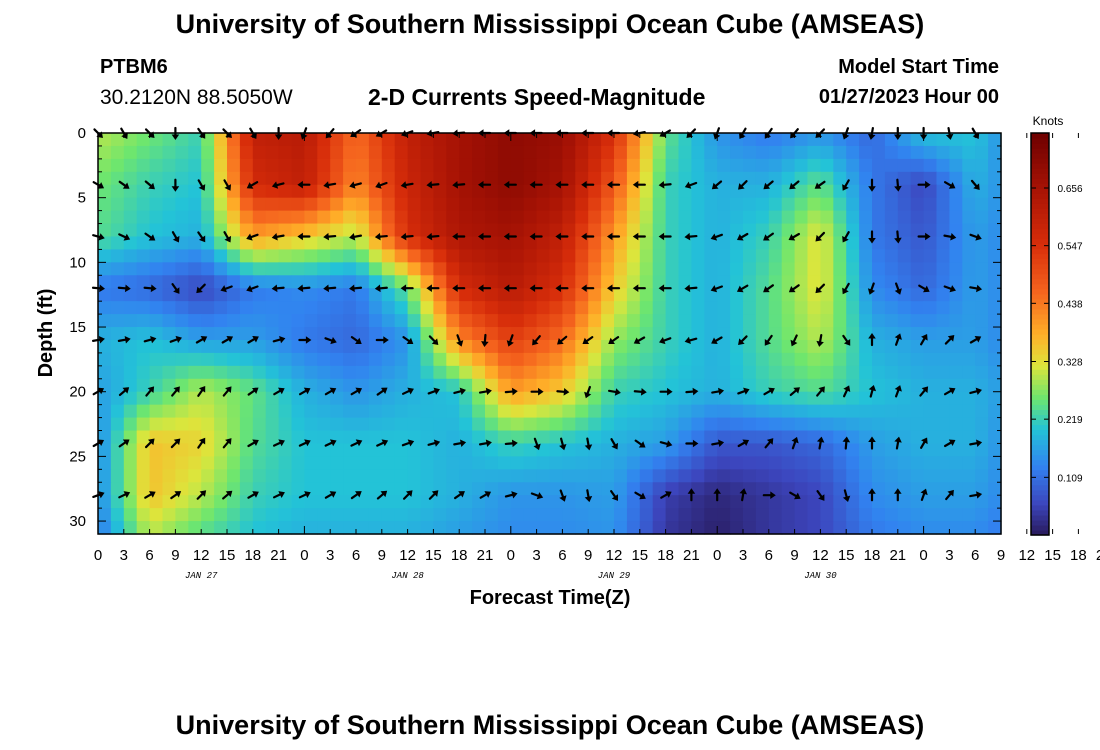  What do you see at coordinates (975, 555) in the screenshot?
I see `x-tick-label: 6` at bounding box center [975, 555].